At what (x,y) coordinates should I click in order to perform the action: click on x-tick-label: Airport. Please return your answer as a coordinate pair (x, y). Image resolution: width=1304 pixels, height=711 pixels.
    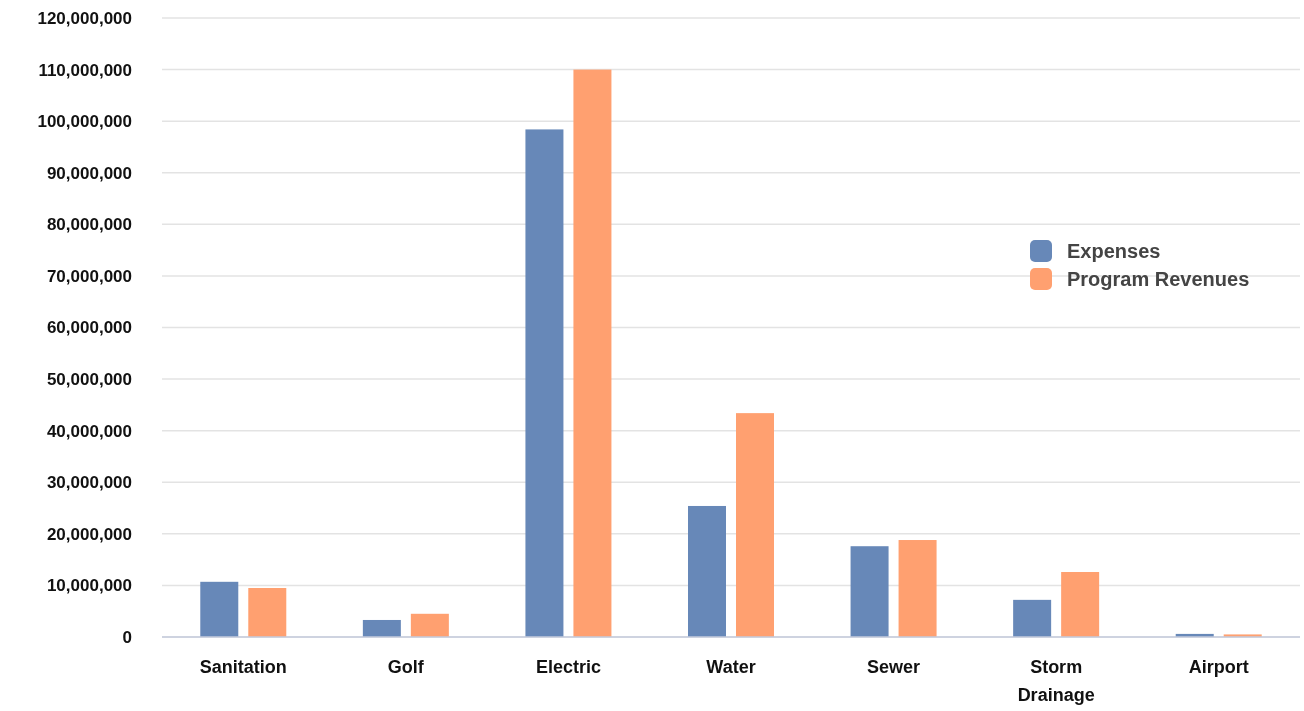
    Looking at the image, I should click on (1218, 667).